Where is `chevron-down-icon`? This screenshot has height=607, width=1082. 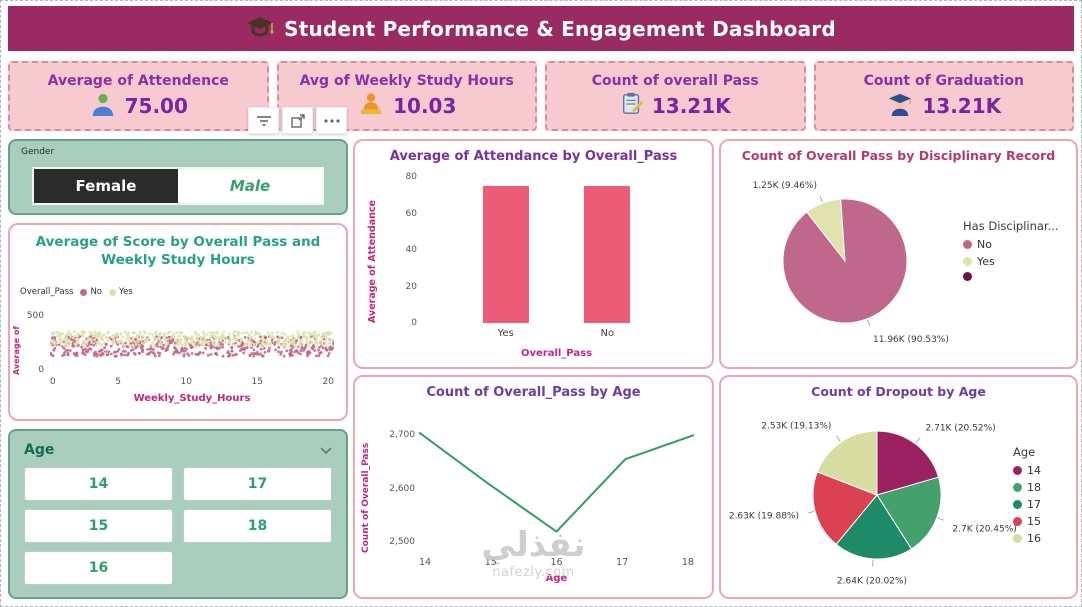
chevron-down-icon is located at coordinates (326, 449).